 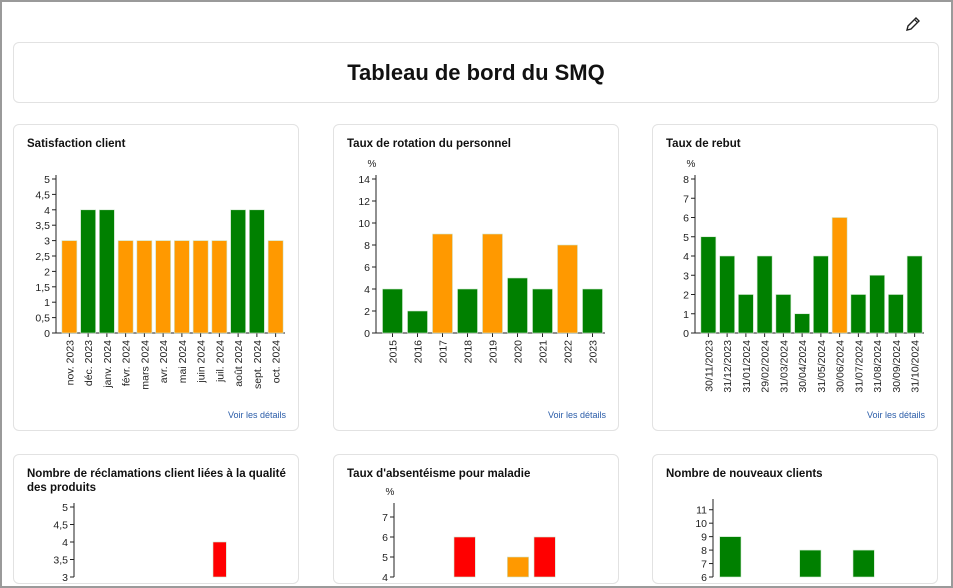 What do you see at coordinates (394, 352) in the screenshot?
I see `x-tick-label: 2015` at bounding box center [394, 352].